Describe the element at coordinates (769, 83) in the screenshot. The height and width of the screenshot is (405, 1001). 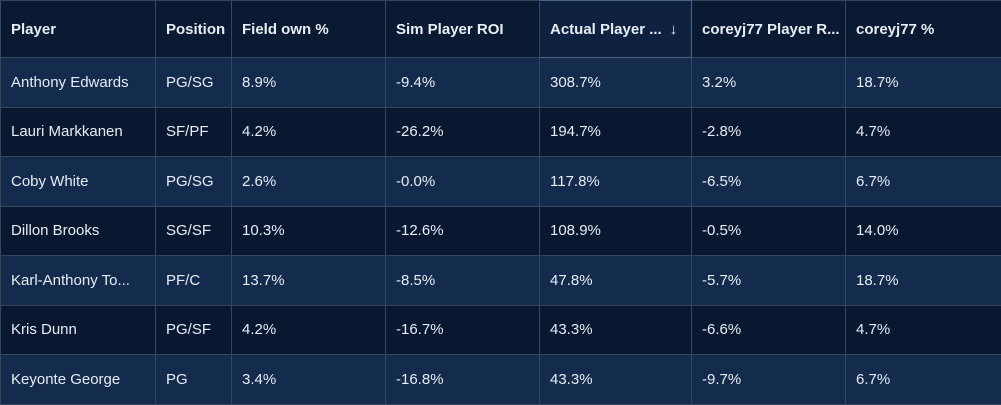
I see `table-cell: 3.2%` at that location.